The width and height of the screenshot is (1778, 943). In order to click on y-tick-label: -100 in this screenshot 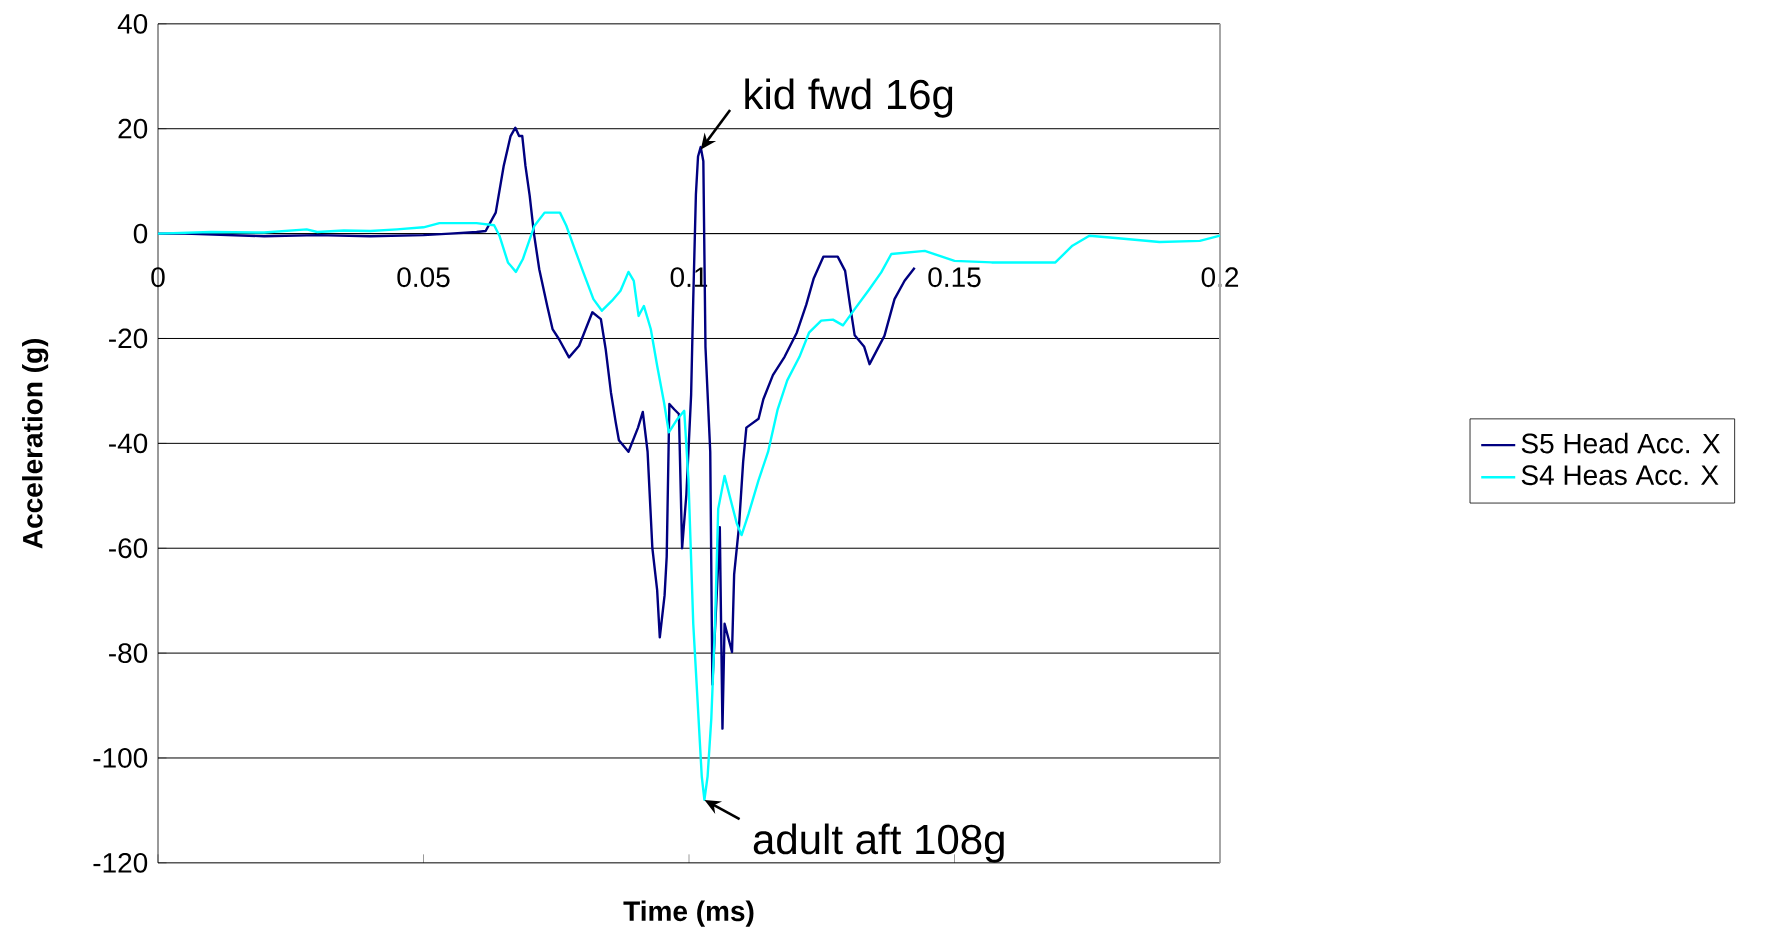, I will do `click(120, 758)`.